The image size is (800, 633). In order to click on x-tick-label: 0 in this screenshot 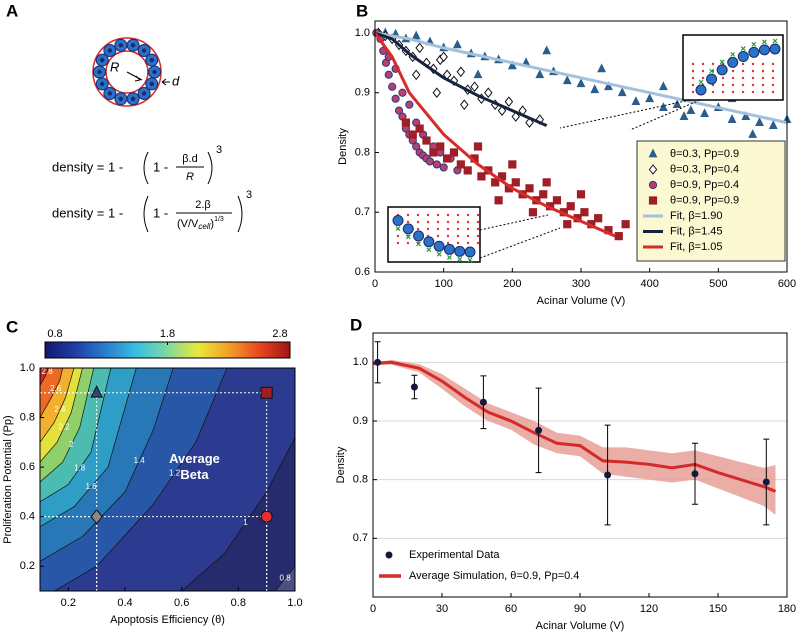, I will do `click(373, 609)`.